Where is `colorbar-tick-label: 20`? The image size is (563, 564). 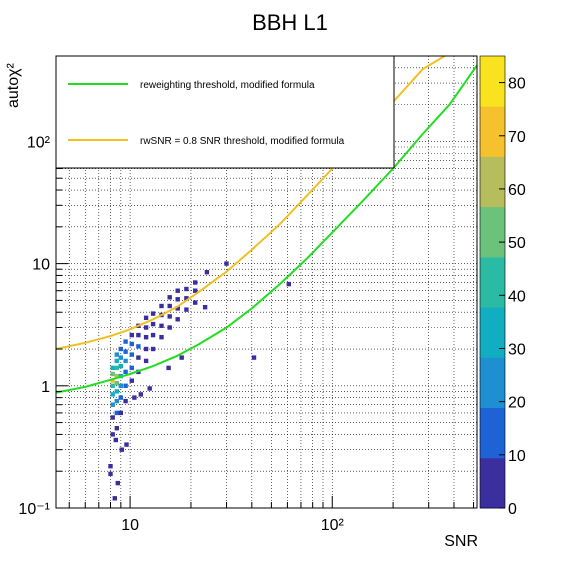
colorbar-tick-label: 20 is located at coordinates (517, 403).